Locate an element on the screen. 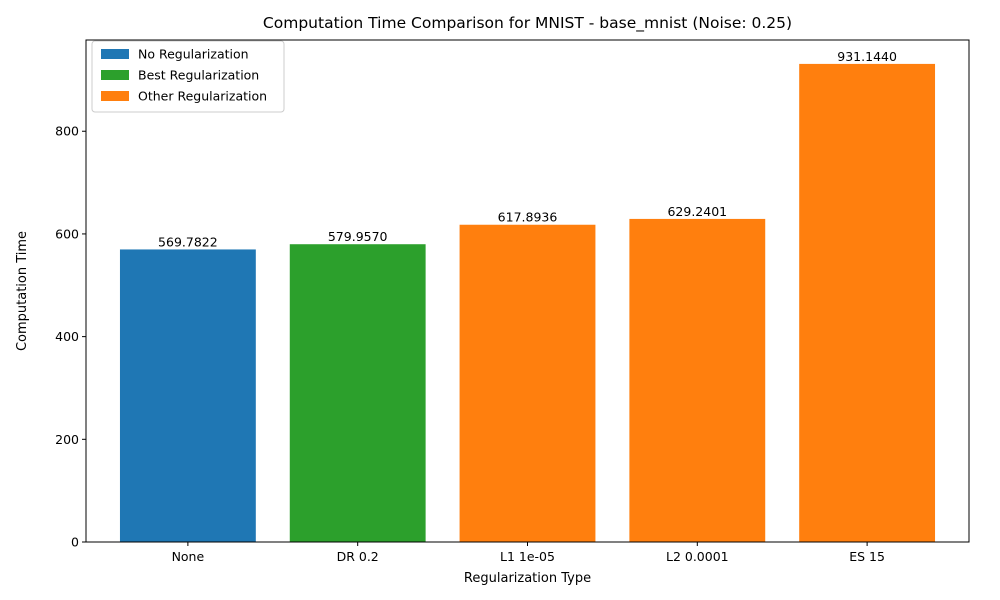  y-tick-label-2: 400 is located at coordinates (67, 336).